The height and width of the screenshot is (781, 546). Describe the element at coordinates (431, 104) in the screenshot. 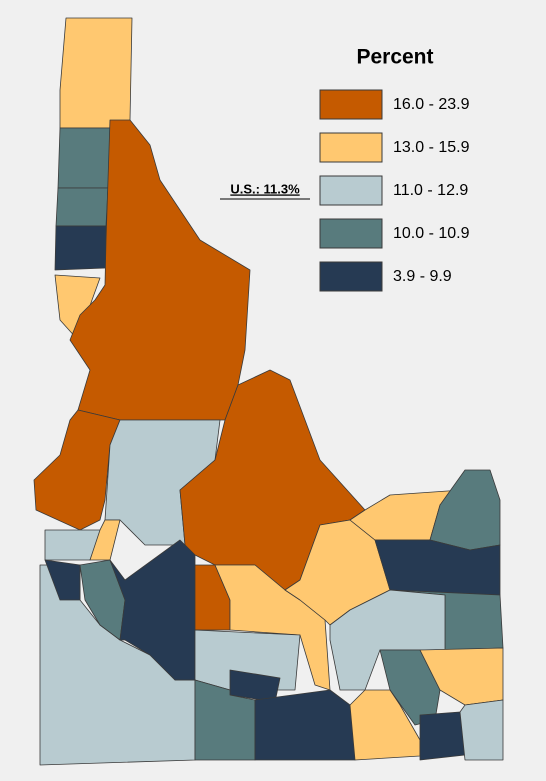

I see `legend-label: 16.0 - 23.9` at that location.